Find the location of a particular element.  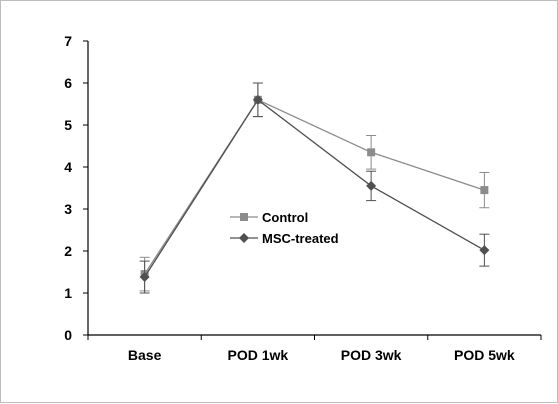

y-axis-ticks: 0 1 2 3 4 5 6 7 is located at coordinates (76, 188).